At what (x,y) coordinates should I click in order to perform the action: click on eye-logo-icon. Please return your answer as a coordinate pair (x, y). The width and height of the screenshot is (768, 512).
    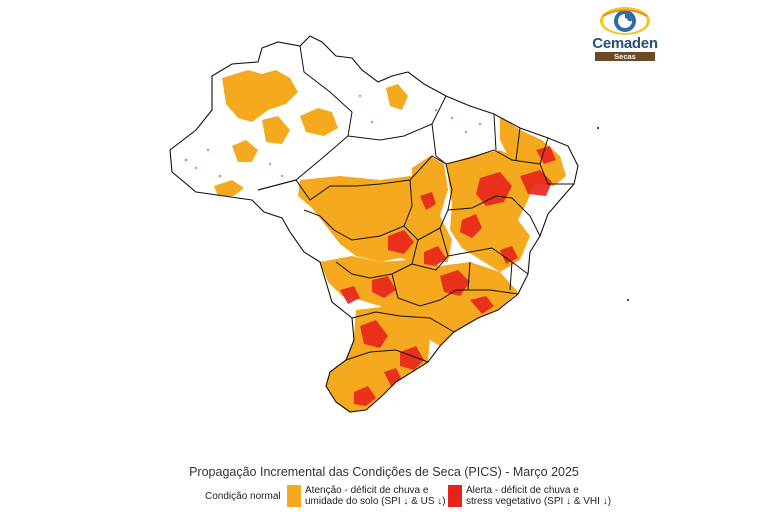
    Looking at the image, I should click on (625, 21).